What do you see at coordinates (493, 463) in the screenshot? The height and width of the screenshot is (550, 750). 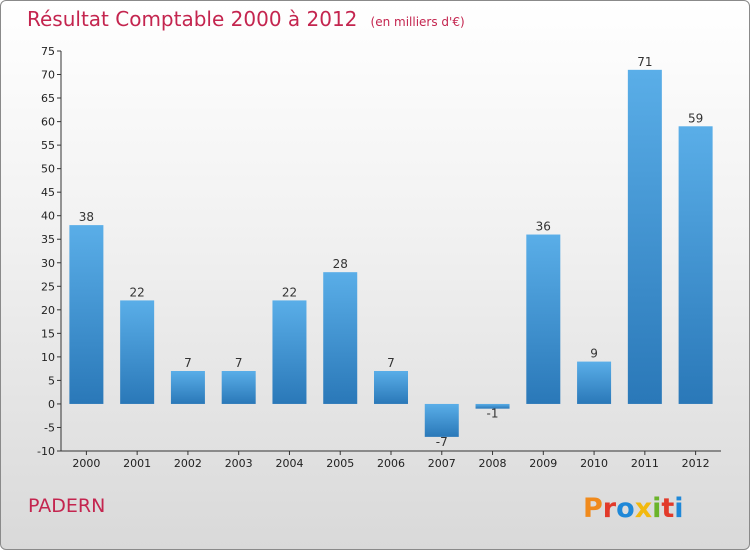 I see `x-tick-label: 2008` at bounding box center [493, 463].